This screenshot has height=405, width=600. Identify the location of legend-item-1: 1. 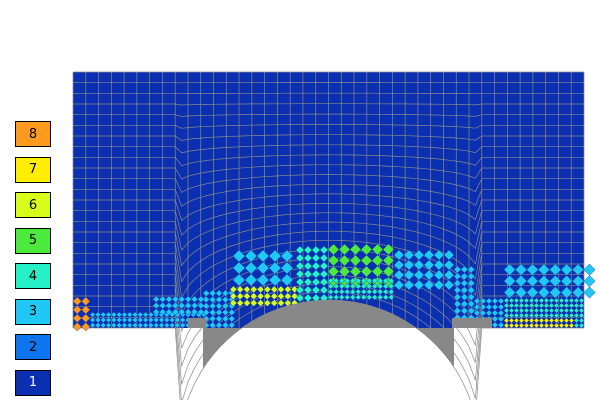
(33, 383).